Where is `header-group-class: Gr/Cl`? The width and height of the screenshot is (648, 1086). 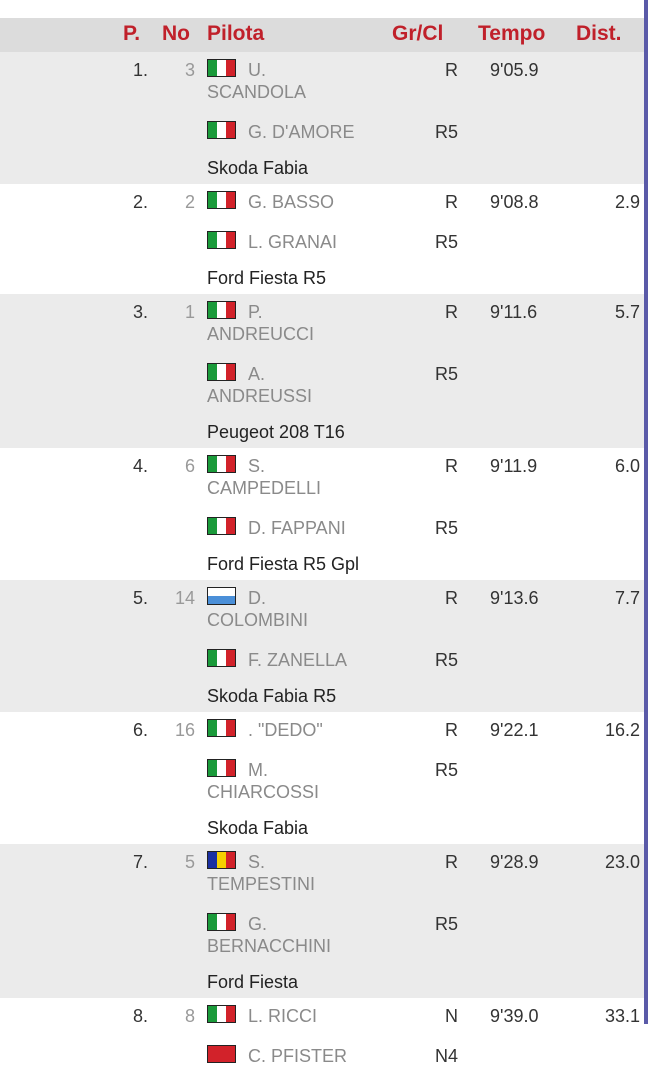
header-group-class: Gr/Cl is located at coordinates (418, 33).